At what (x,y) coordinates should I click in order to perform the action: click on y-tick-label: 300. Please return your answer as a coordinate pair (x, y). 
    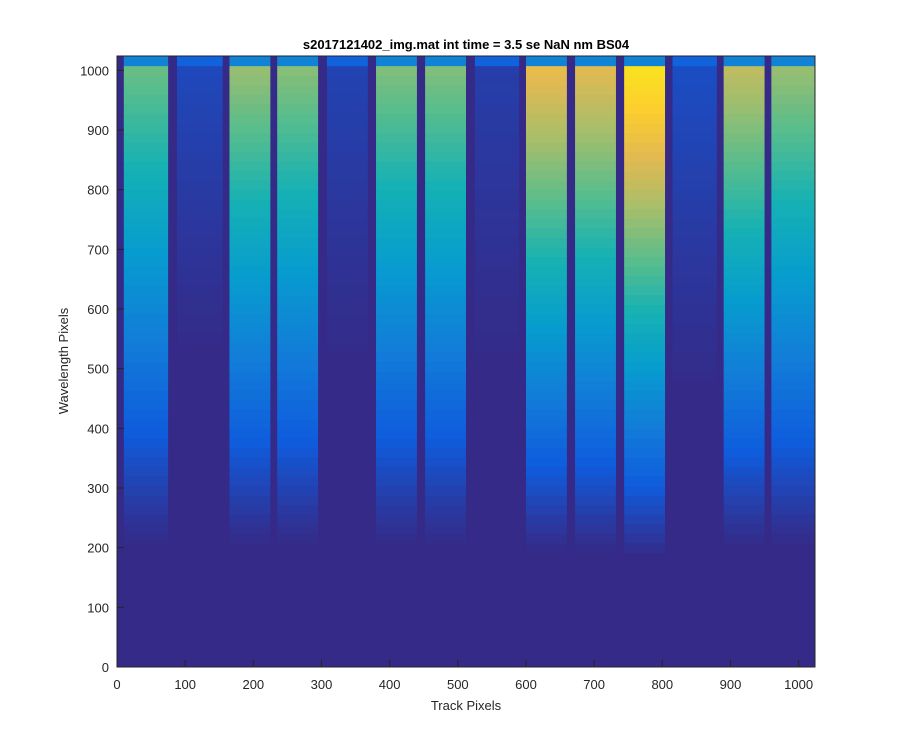
    Looking at the image, I should click on (98, 488).